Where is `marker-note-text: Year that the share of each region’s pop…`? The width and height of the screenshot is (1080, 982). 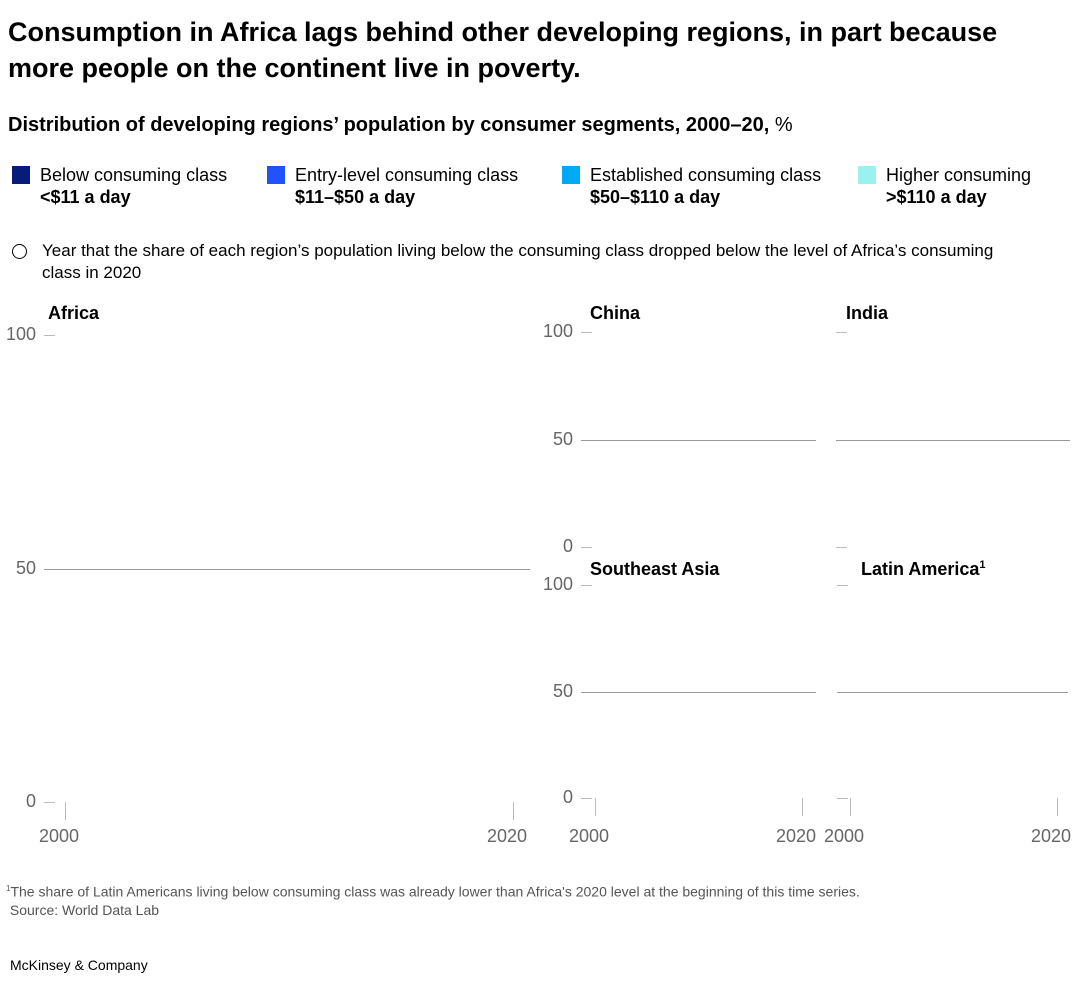
marker-note-text: Year that the share of each region’s pop… is located at coordinates (518, 261).